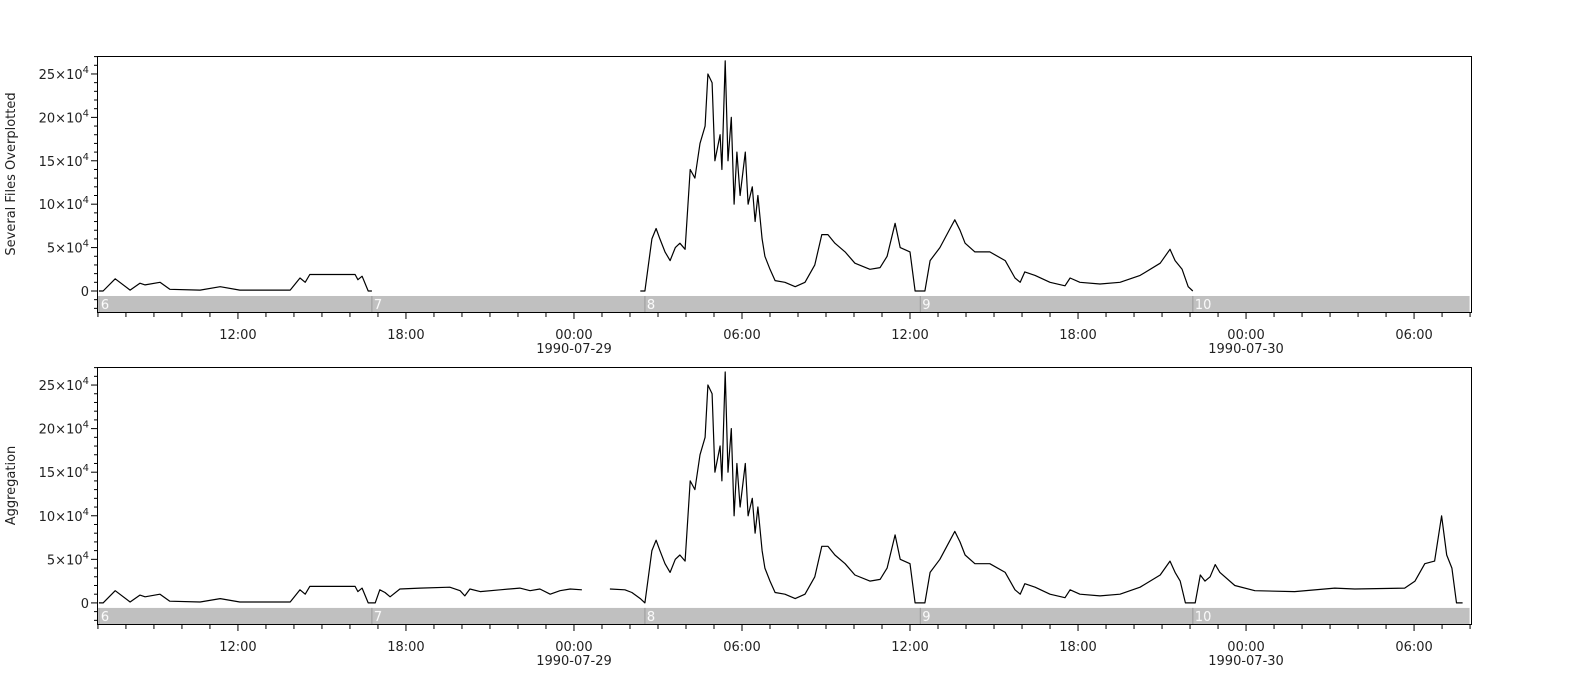 This screenshot has height=698, width=1580. What do you see at coordinates (11, 173) in the screenshot?
I see `y-axis-label: Several Files Overplotted` at bounding box center [11, 173].